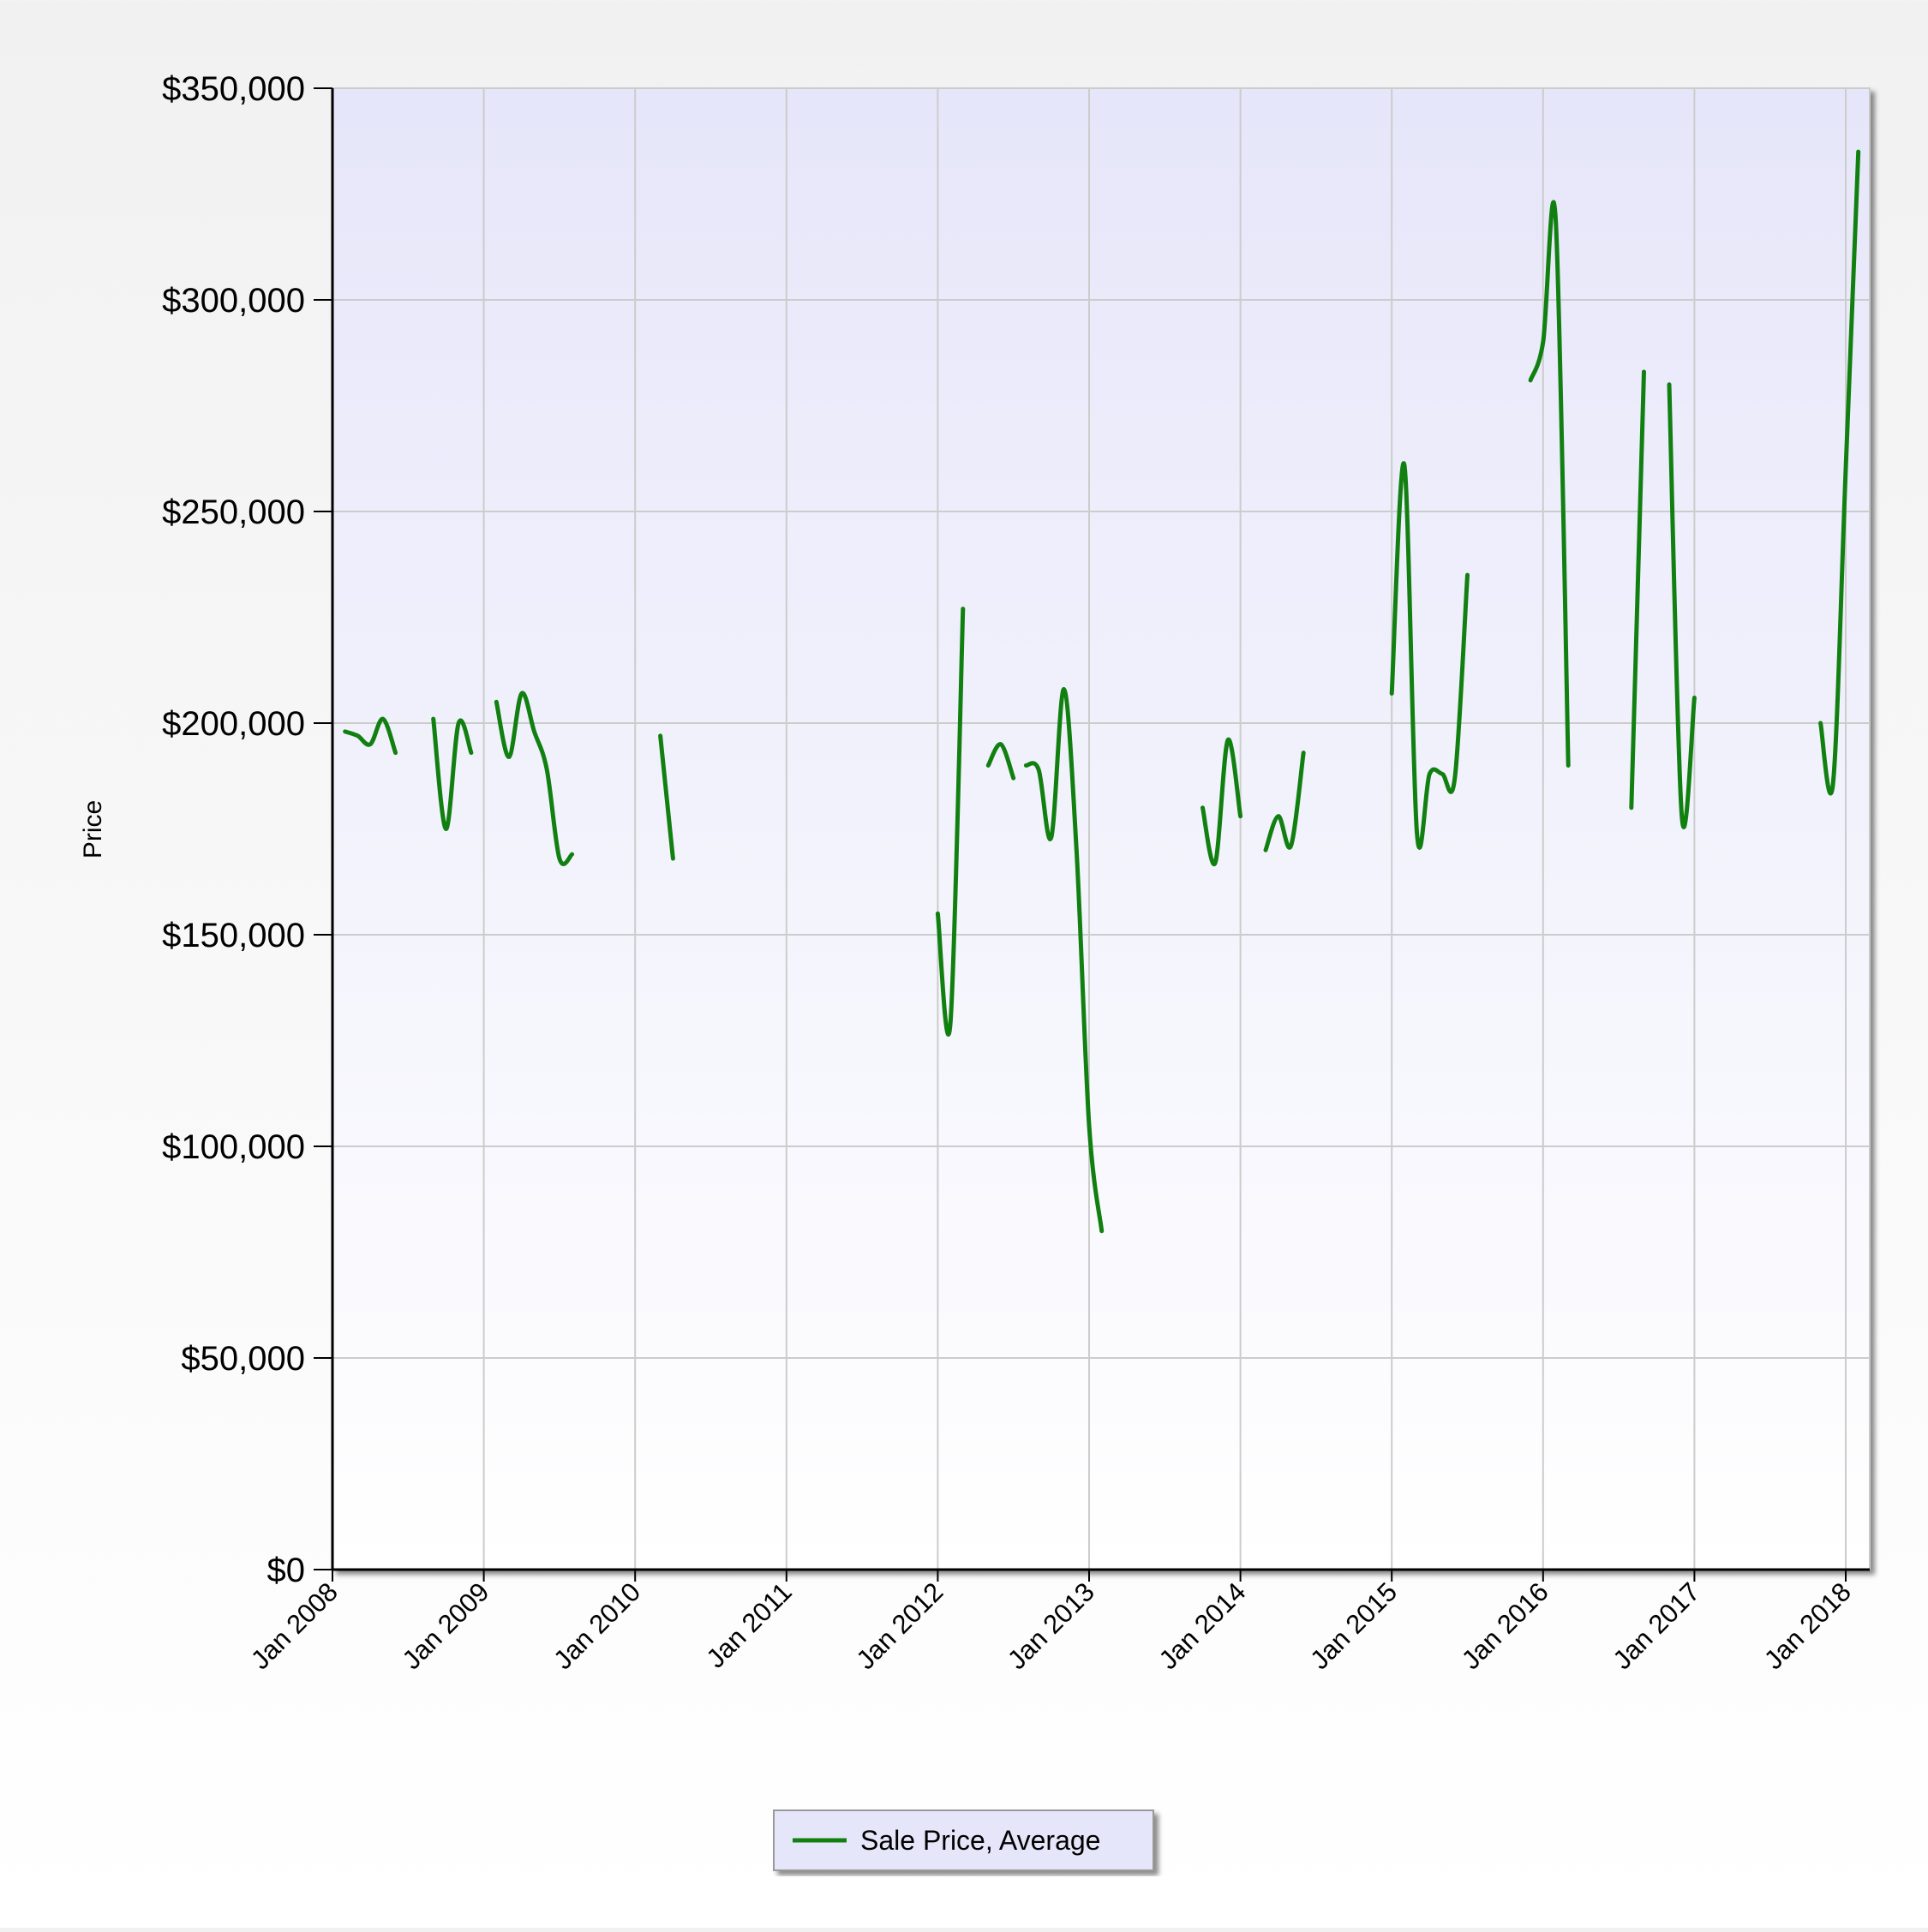 The width and height of the screenshot is (1928, 1932). Describe the element at coordinates (234, 512) in the screenshot. I see `y-tick-label: $250,000` at that location.